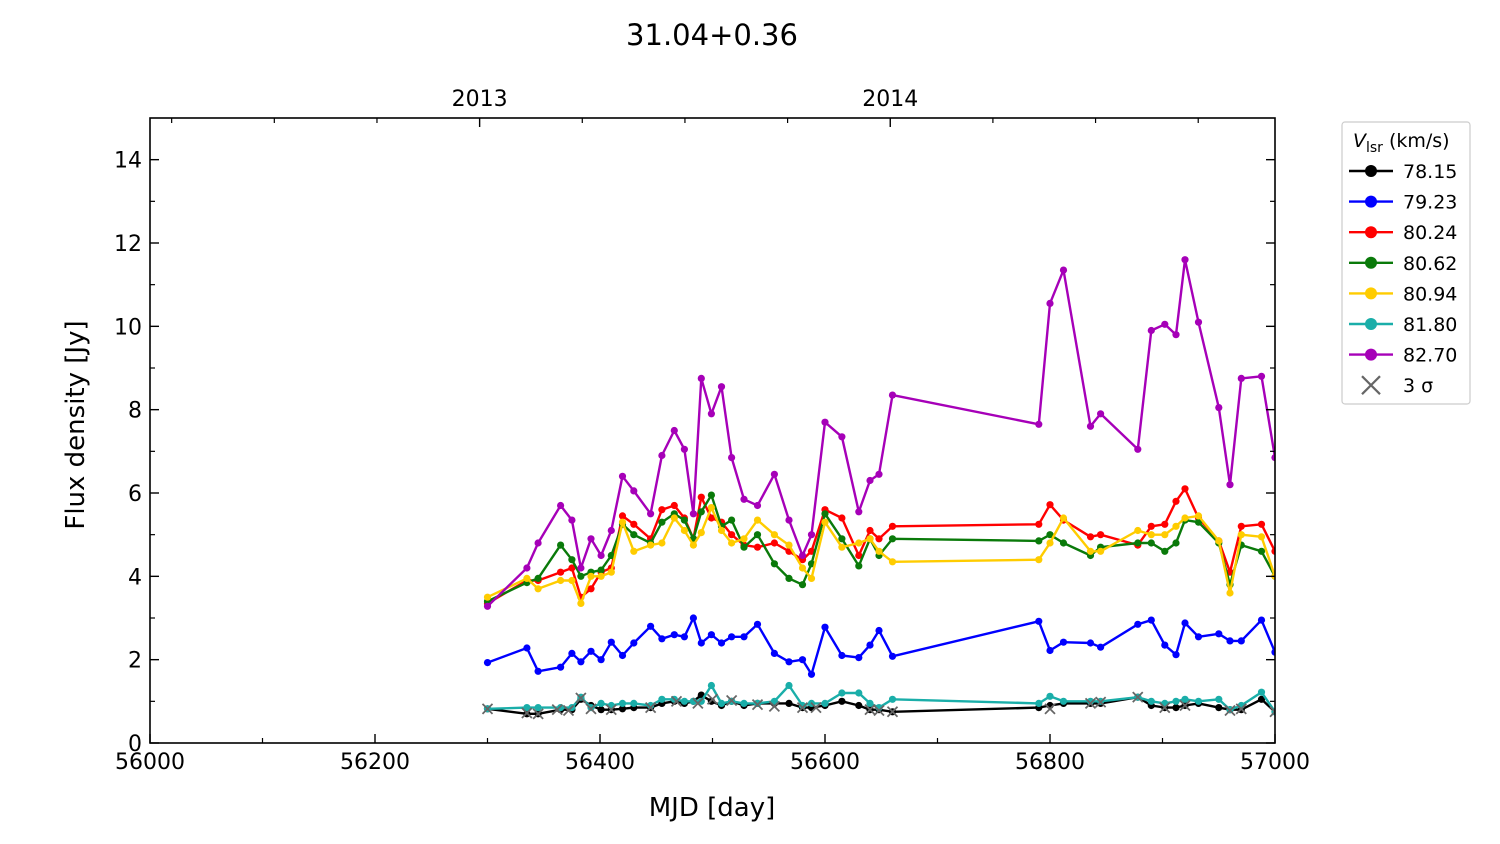  Describe the element at coordinates (879, 646) in the screenshot. I see `series-79.23` at that location.